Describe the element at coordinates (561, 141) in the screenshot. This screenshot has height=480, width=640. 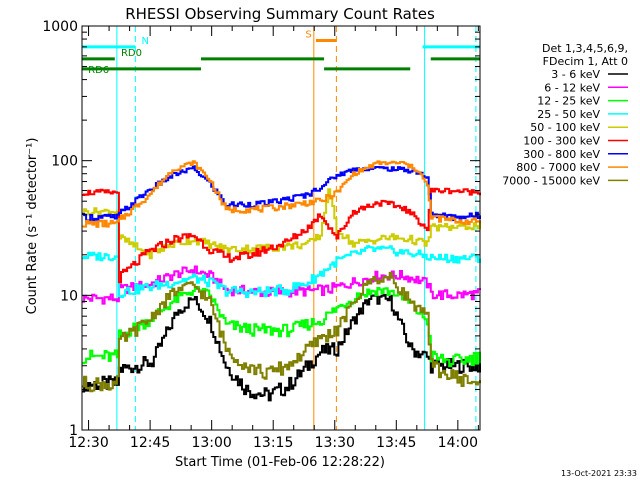
I see `legend-label-5: 100 - 300 keV` at that location.